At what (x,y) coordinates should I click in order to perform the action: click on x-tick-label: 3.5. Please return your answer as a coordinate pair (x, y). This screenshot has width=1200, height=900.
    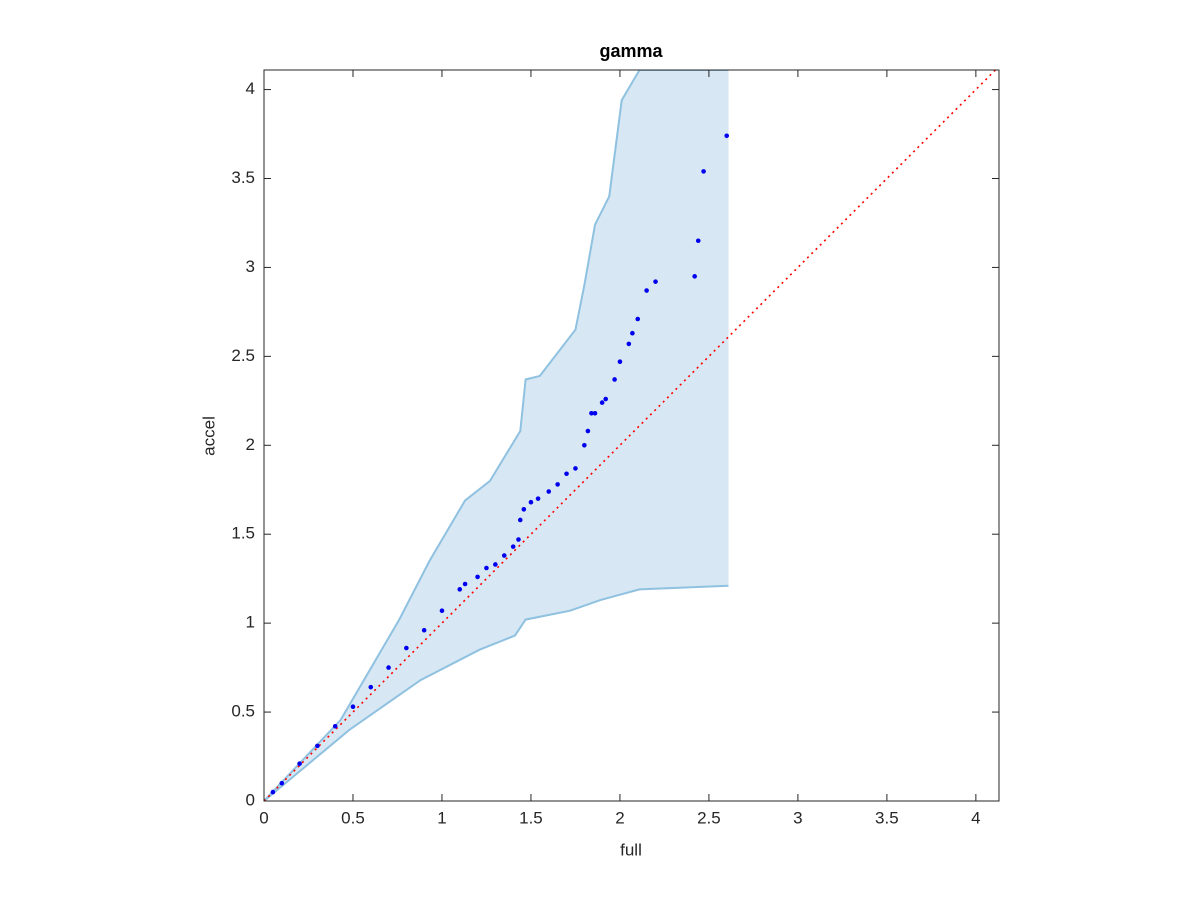
    Looking at the image, I should click on (887, 817).